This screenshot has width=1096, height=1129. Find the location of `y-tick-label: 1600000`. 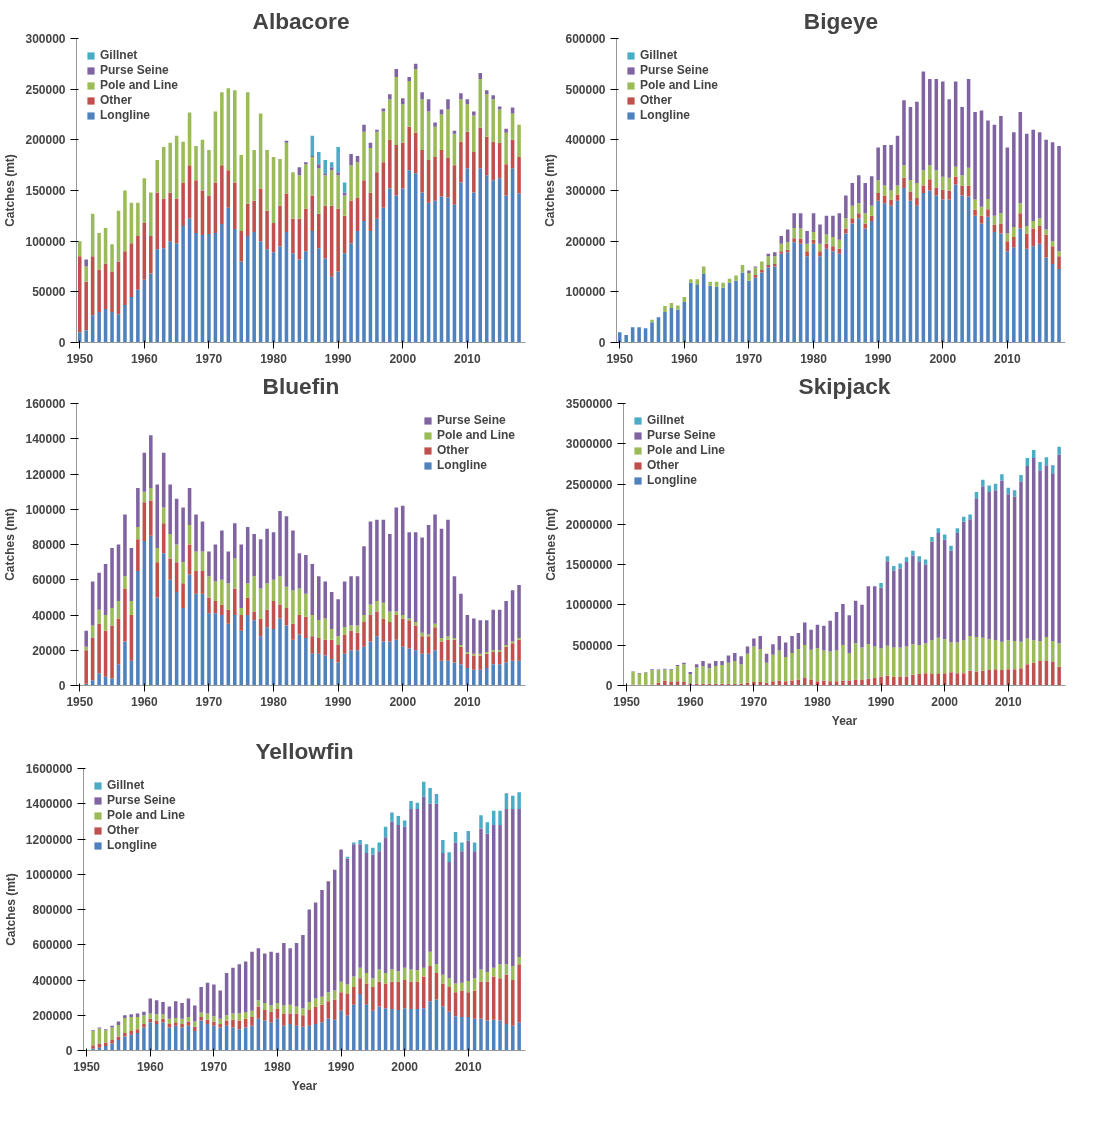

y-tick-label: 1600000 is located at coordinates (49, 769).